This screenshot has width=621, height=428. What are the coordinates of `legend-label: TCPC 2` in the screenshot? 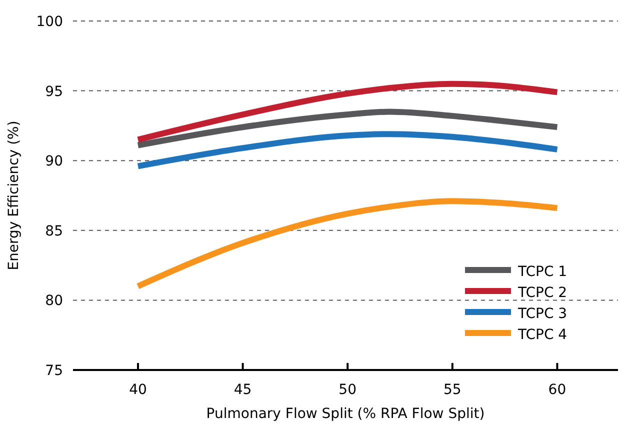 It's located at (542, 293).